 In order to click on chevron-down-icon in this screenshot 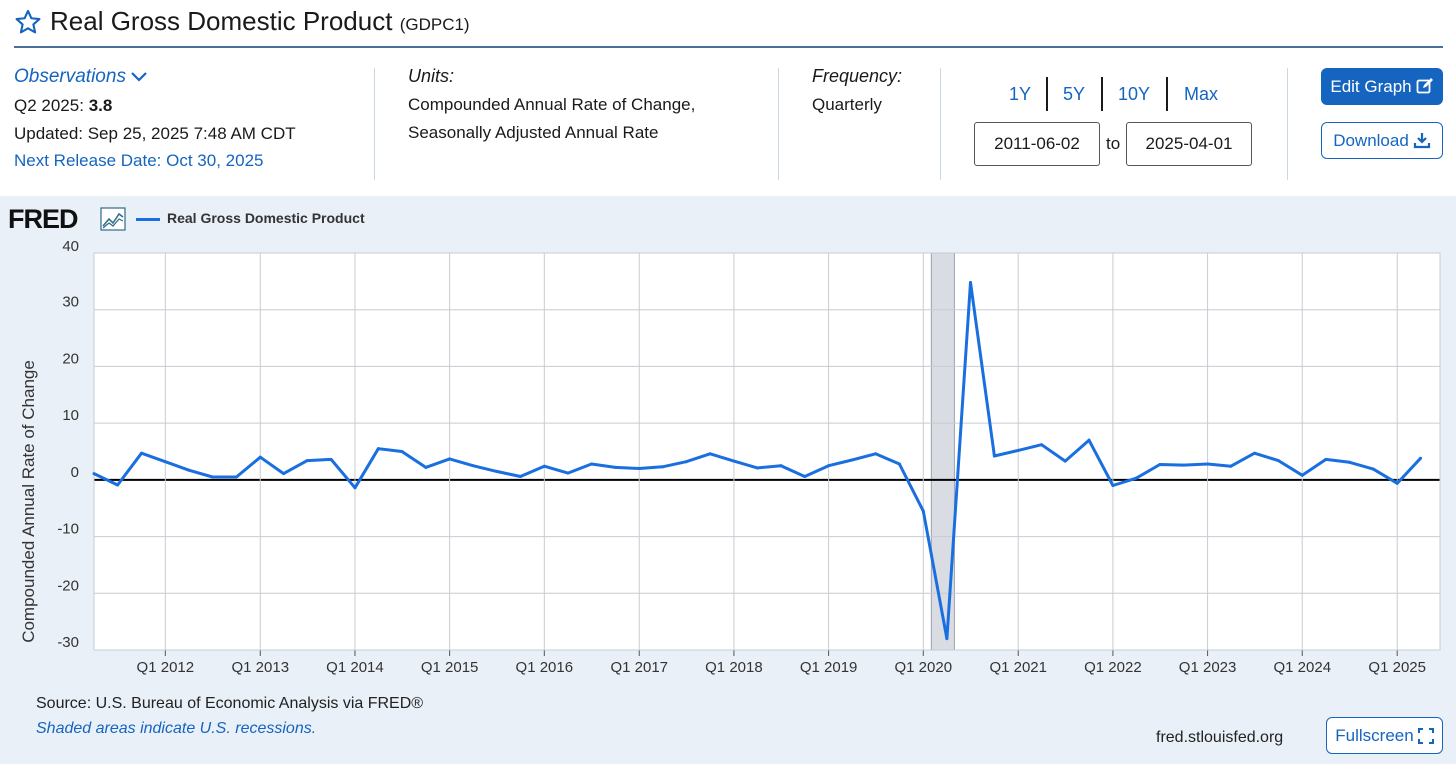, I will do `click(139, 77)`.